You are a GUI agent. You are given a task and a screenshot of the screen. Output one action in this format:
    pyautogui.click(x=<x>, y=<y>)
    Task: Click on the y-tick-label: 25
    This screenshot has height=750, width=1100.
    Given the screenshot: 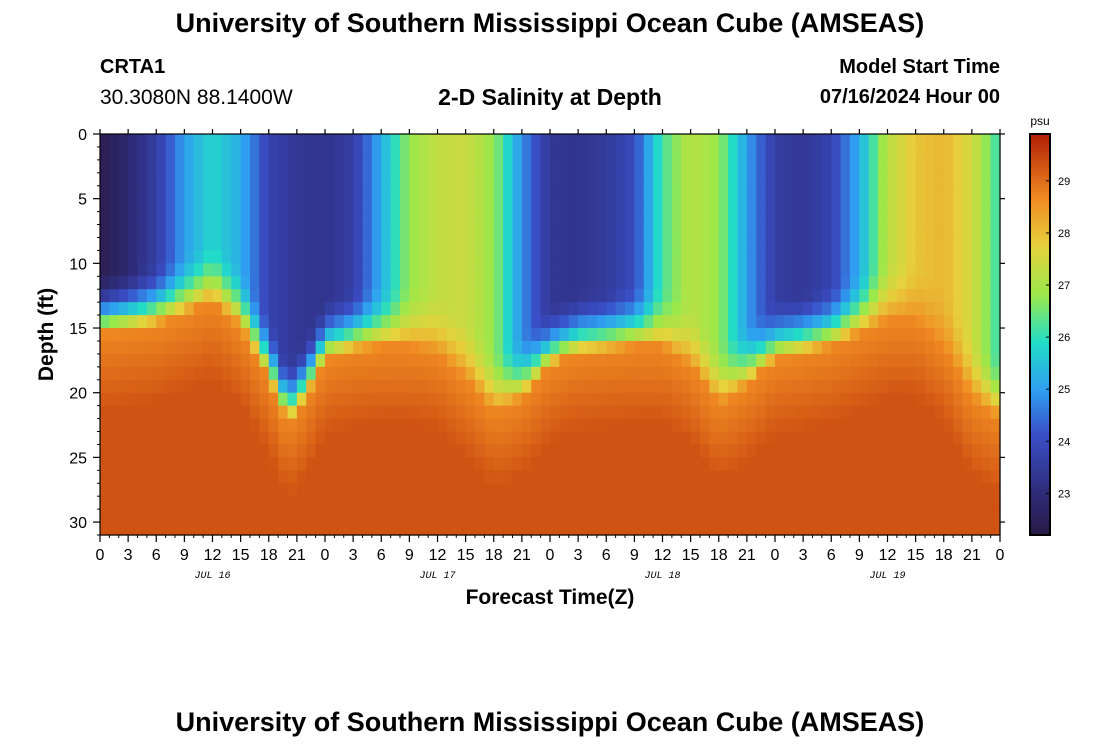 What is the action you would take?
    pyautogui.click(x=78, y=458)
    